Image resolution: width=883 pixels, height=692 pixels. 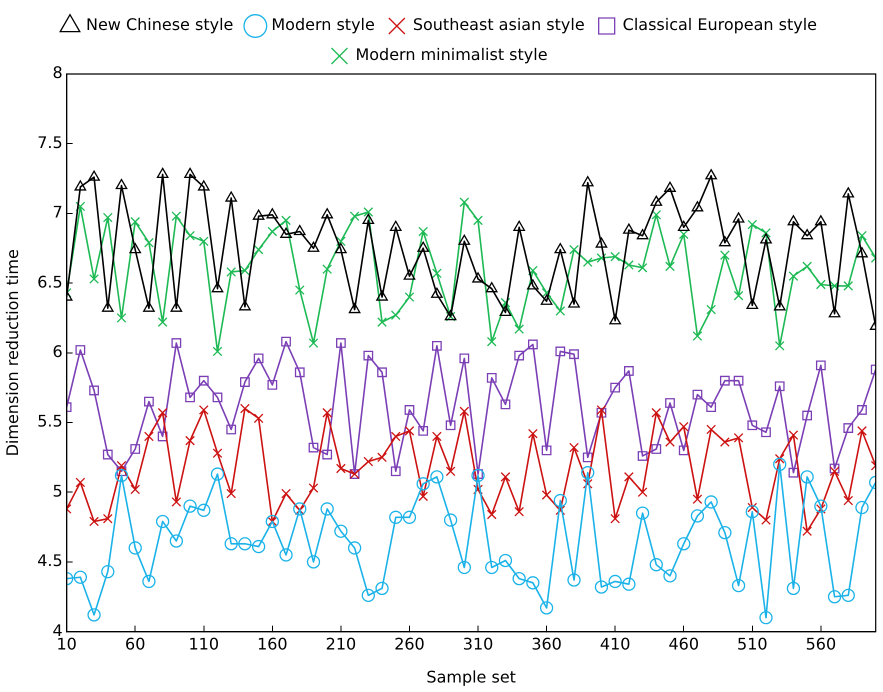 What do you see at coordinates (752, 644) in the screenshot?
I see `x-tick-label: 510` at bounding box center [752, 644].